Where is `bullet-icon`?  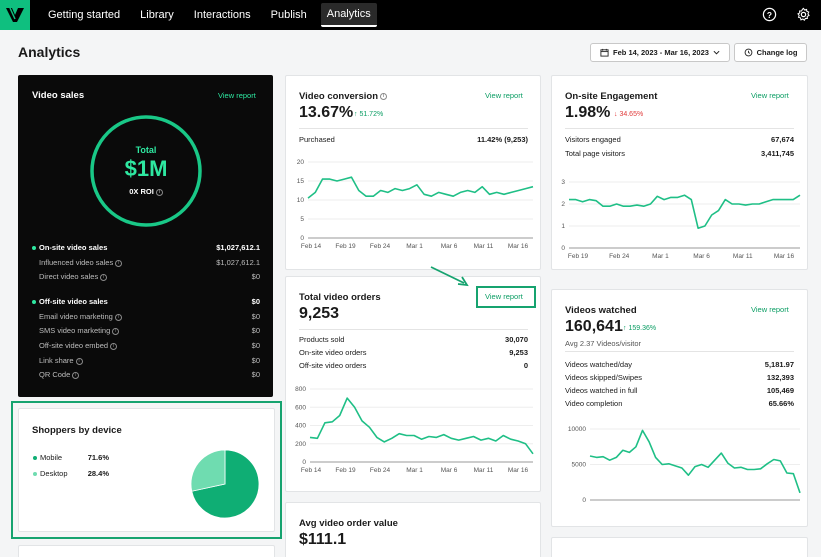
bullet-icon is located at coordinates (34, 302).